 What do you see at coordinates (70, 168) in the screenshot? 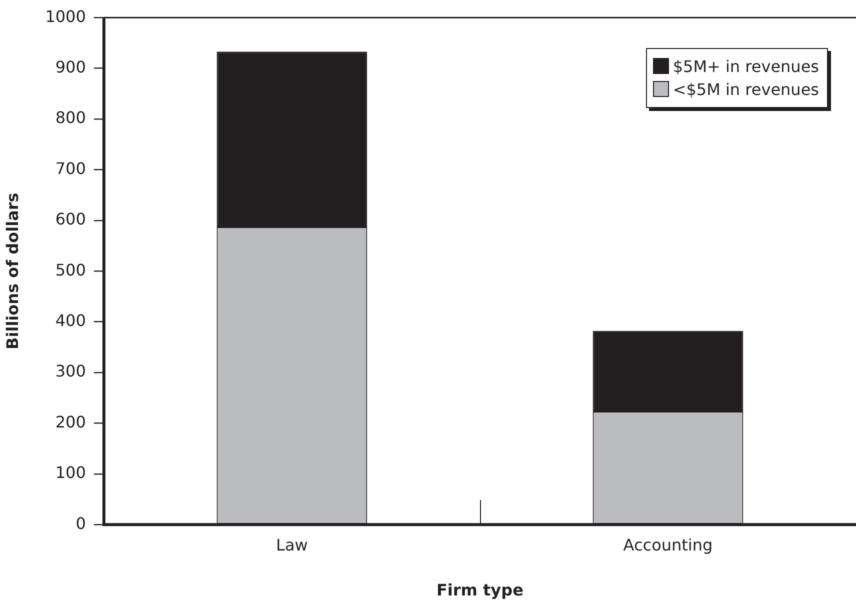
I see `y-tick-label: 700` at bounding box center [70, 168].